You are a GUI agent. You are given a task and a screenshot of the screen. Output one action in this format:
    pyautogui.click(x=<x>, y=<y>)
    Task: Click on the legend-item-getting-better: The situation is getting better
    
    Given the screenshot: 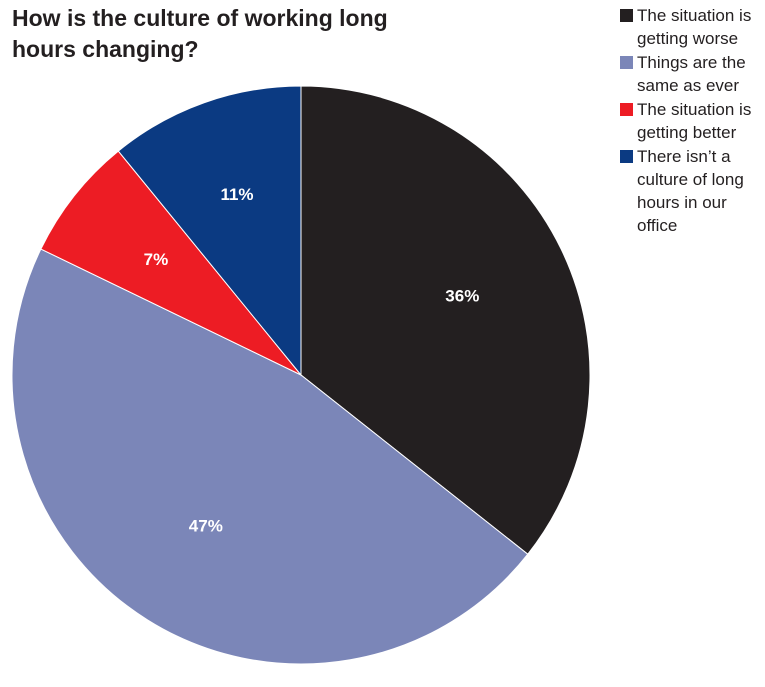 What is the action you would take?
    pyautogui.click(x=690, y=121)
    